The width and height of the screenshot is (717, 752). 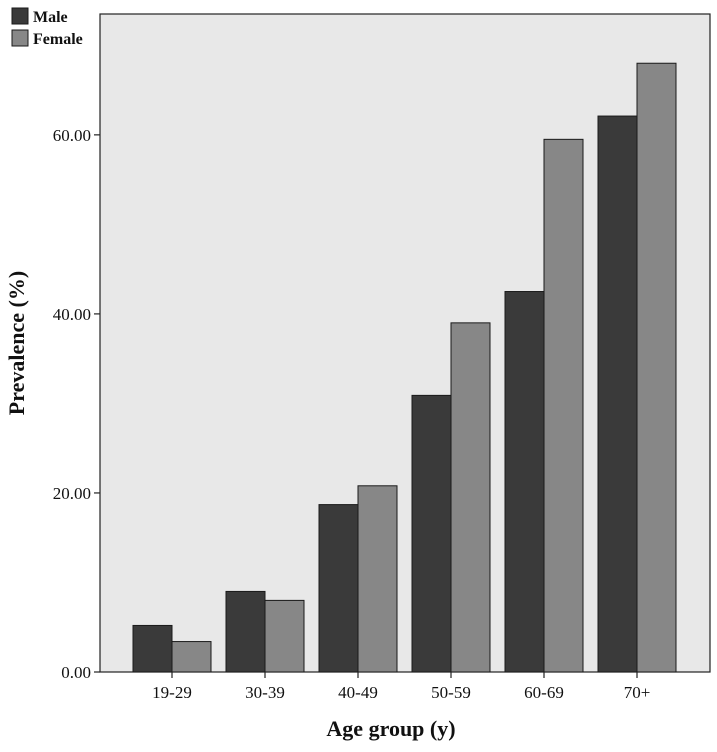 I want to click on x-axis: 19-29 30-39 40-49 50-59 60-69 70+, so click(x=401, y=687).